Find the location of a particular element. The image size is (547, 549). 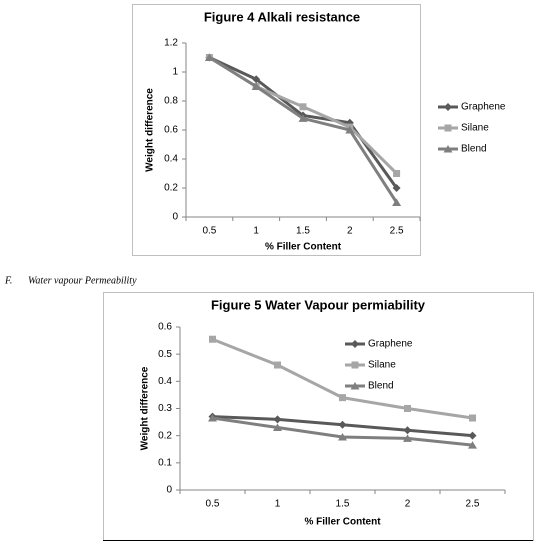

chart-title: Figure 5 Water Vapour permiability is located at coordinates (318, 304).